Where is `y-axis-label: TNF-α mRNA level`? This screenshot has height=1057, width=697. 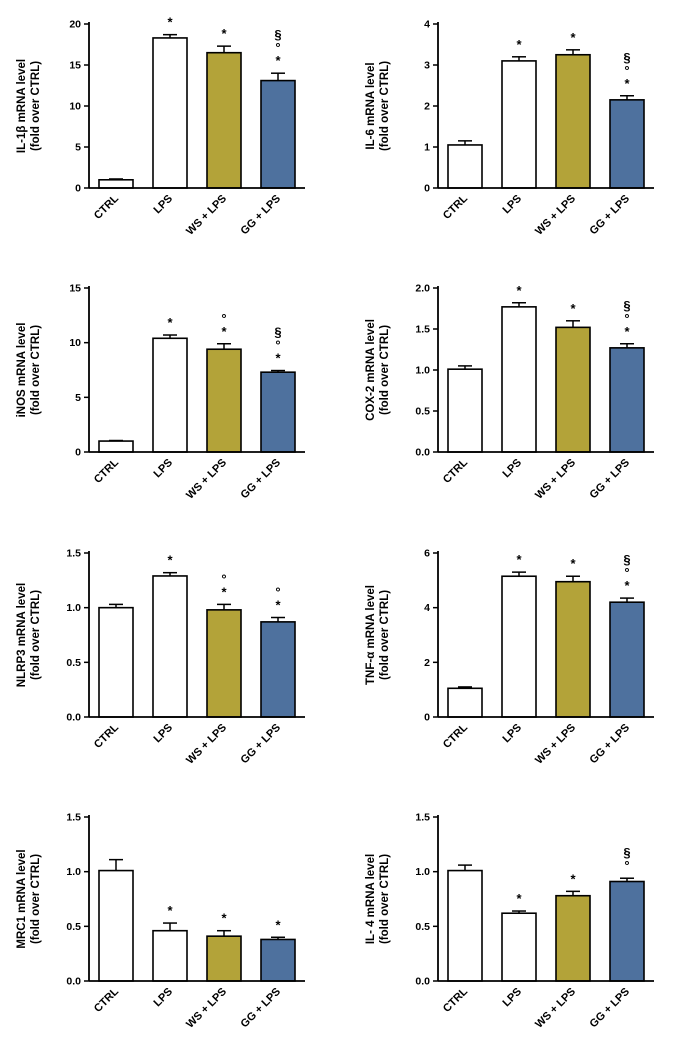 y-axis-label: TNF-α mRNA level is located at coordinates (371, 635).